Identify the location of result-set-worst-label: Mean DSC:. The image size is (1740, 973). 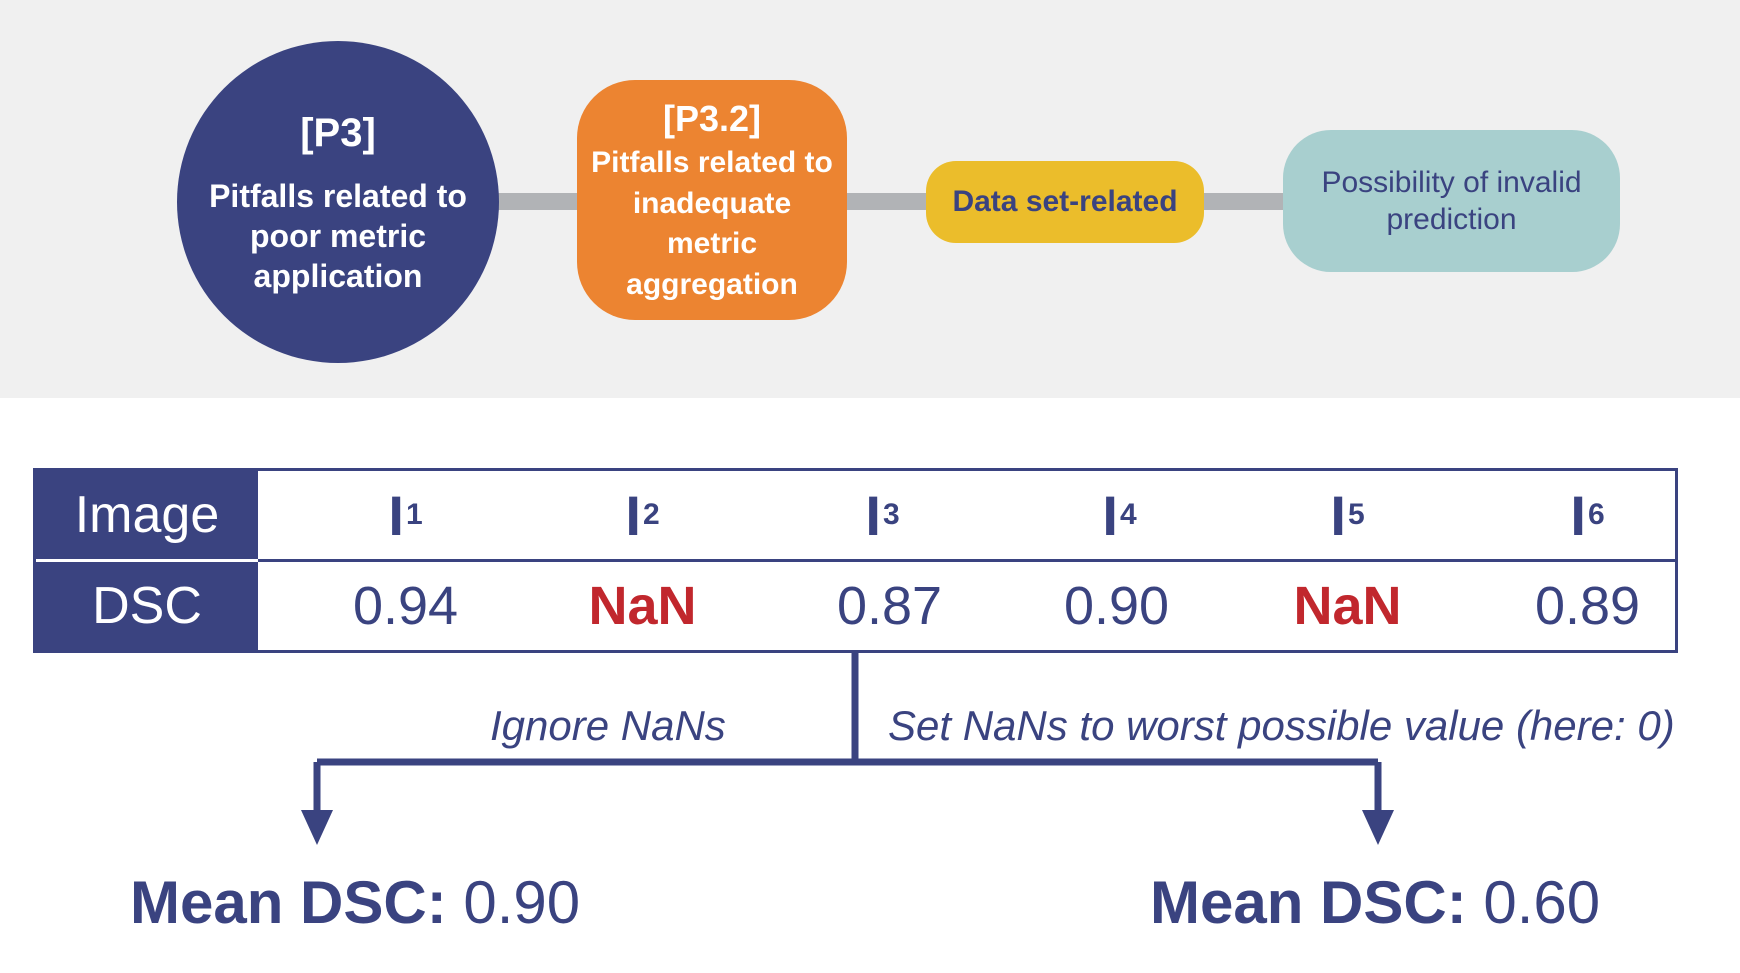
(1308, 902).